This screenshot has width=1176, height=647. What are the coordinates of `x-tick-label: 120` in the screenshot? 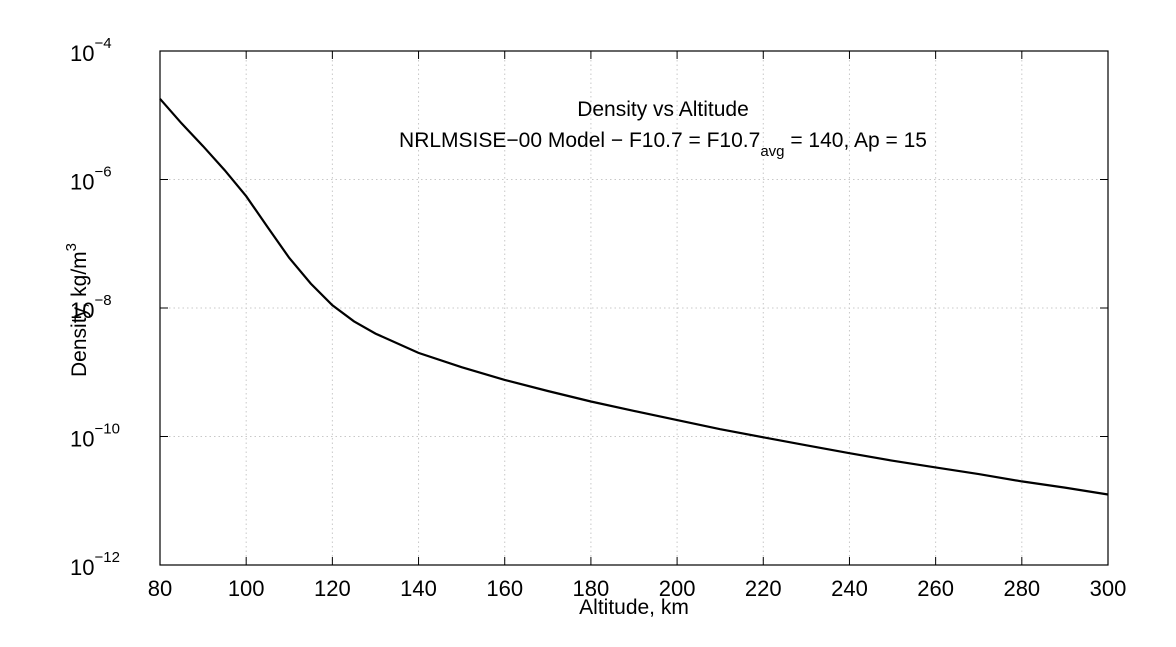 It's located at (332, 588).